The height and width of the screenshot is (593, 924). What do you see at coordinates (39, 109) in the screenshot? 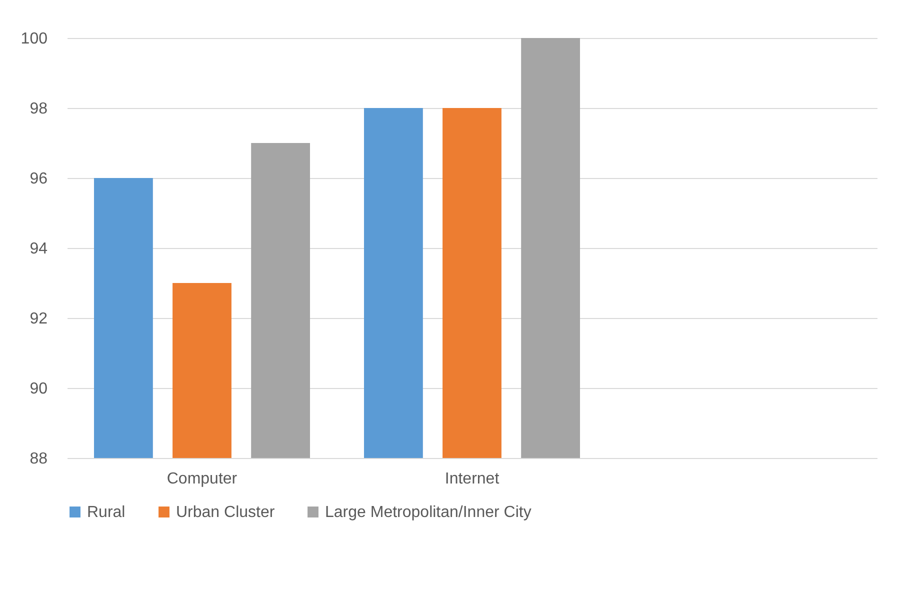
I see `y-tick-label: 98` at bounding box center [39, 109].